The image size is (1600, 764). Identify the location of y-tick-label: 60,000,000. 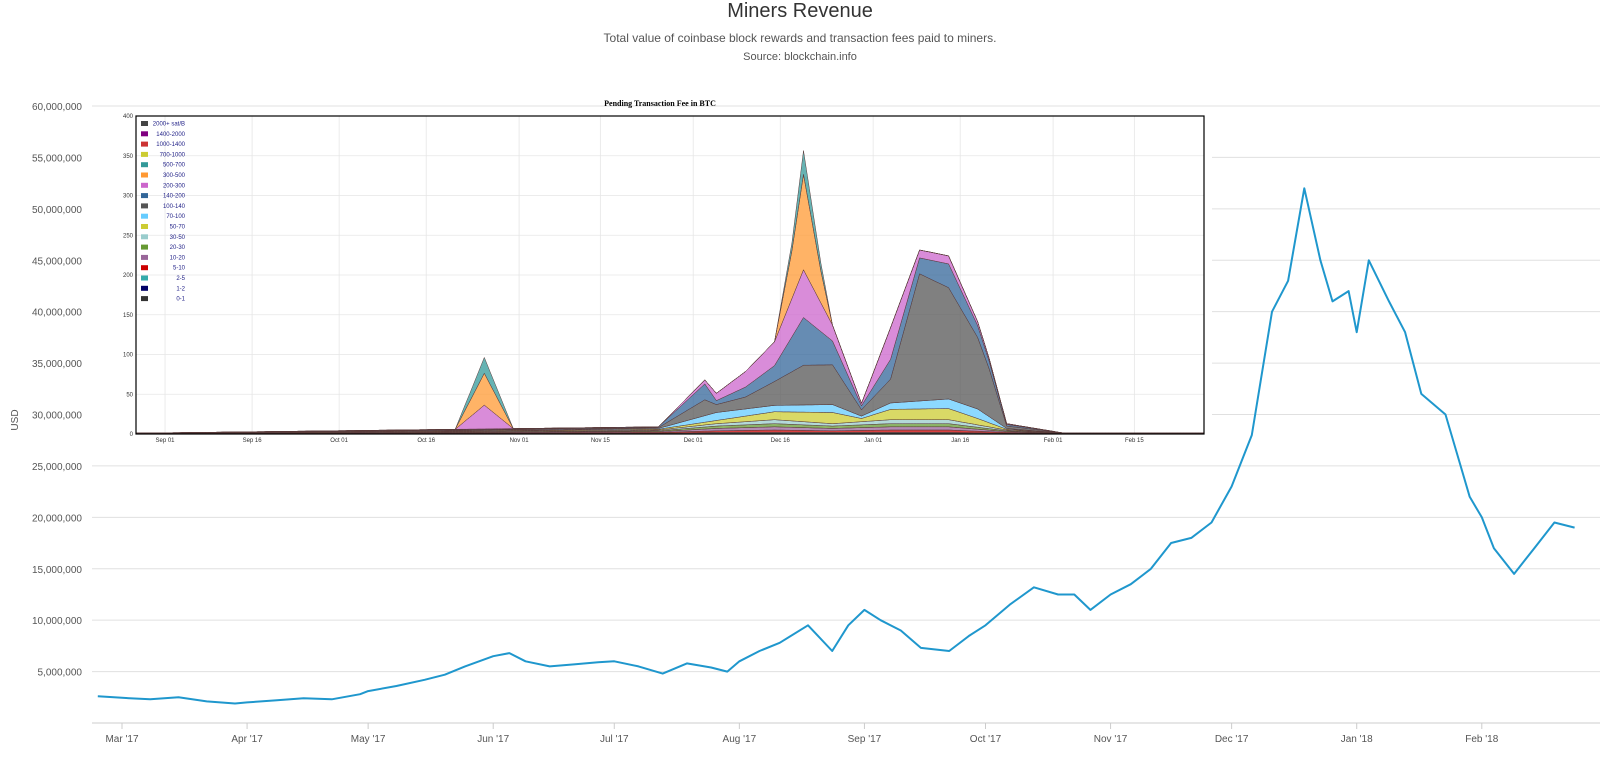
(57, 107).